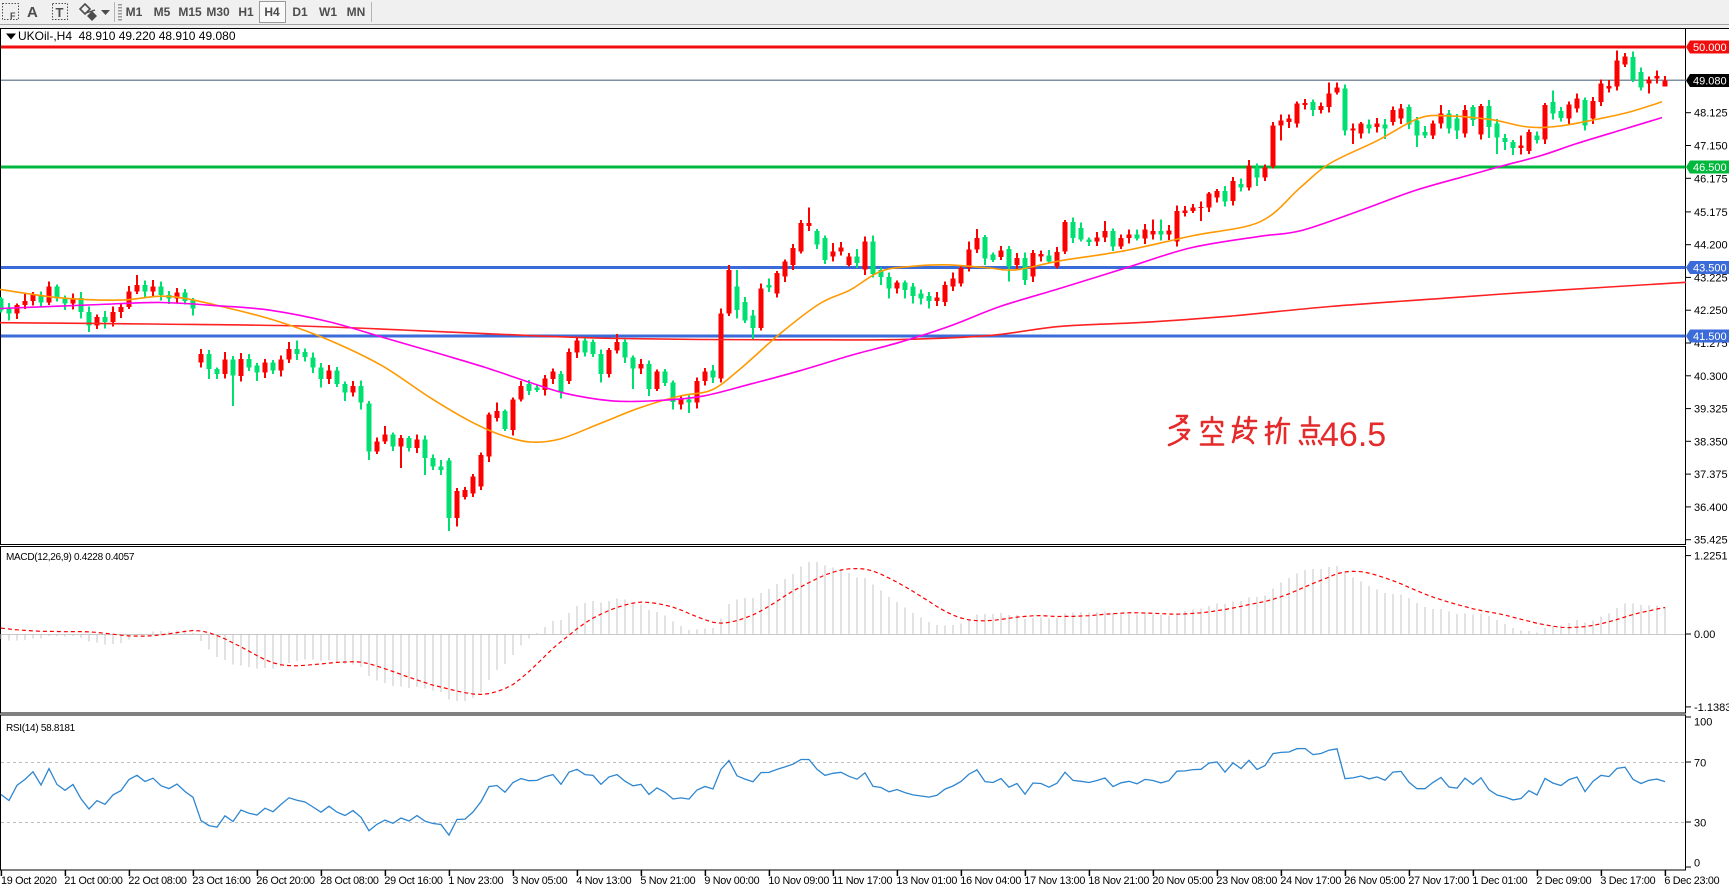  Describe the element at coordinates (667, 881) in the screenshot. I see `svg-text: 5 Nov 21:00` at that location.